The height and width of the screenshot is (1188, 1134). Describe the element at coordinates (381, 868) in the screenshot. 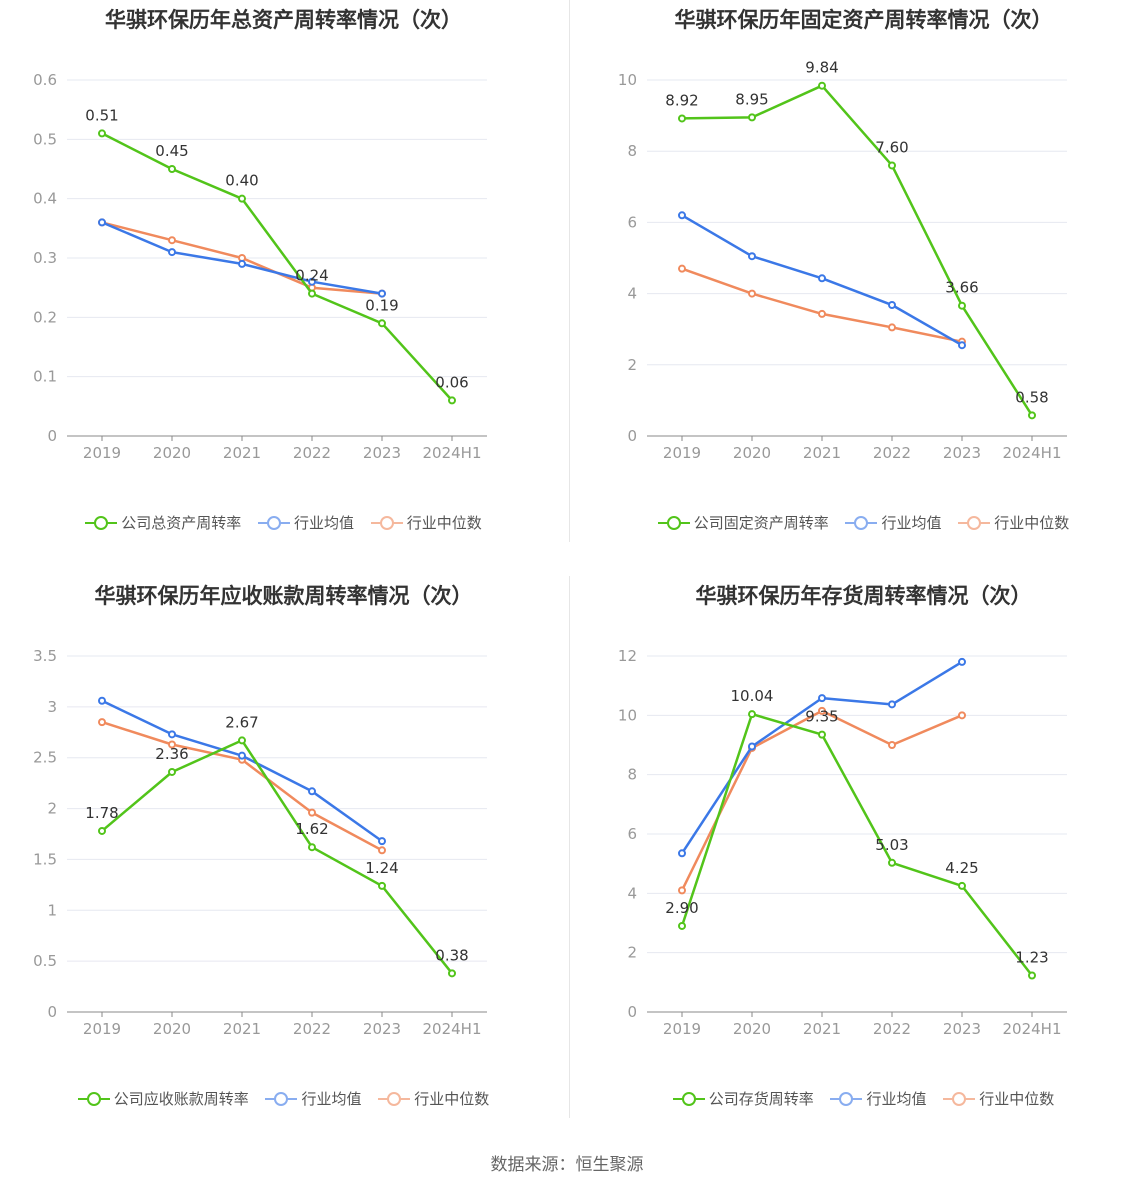

I see `data-label: 1.24` at that location.